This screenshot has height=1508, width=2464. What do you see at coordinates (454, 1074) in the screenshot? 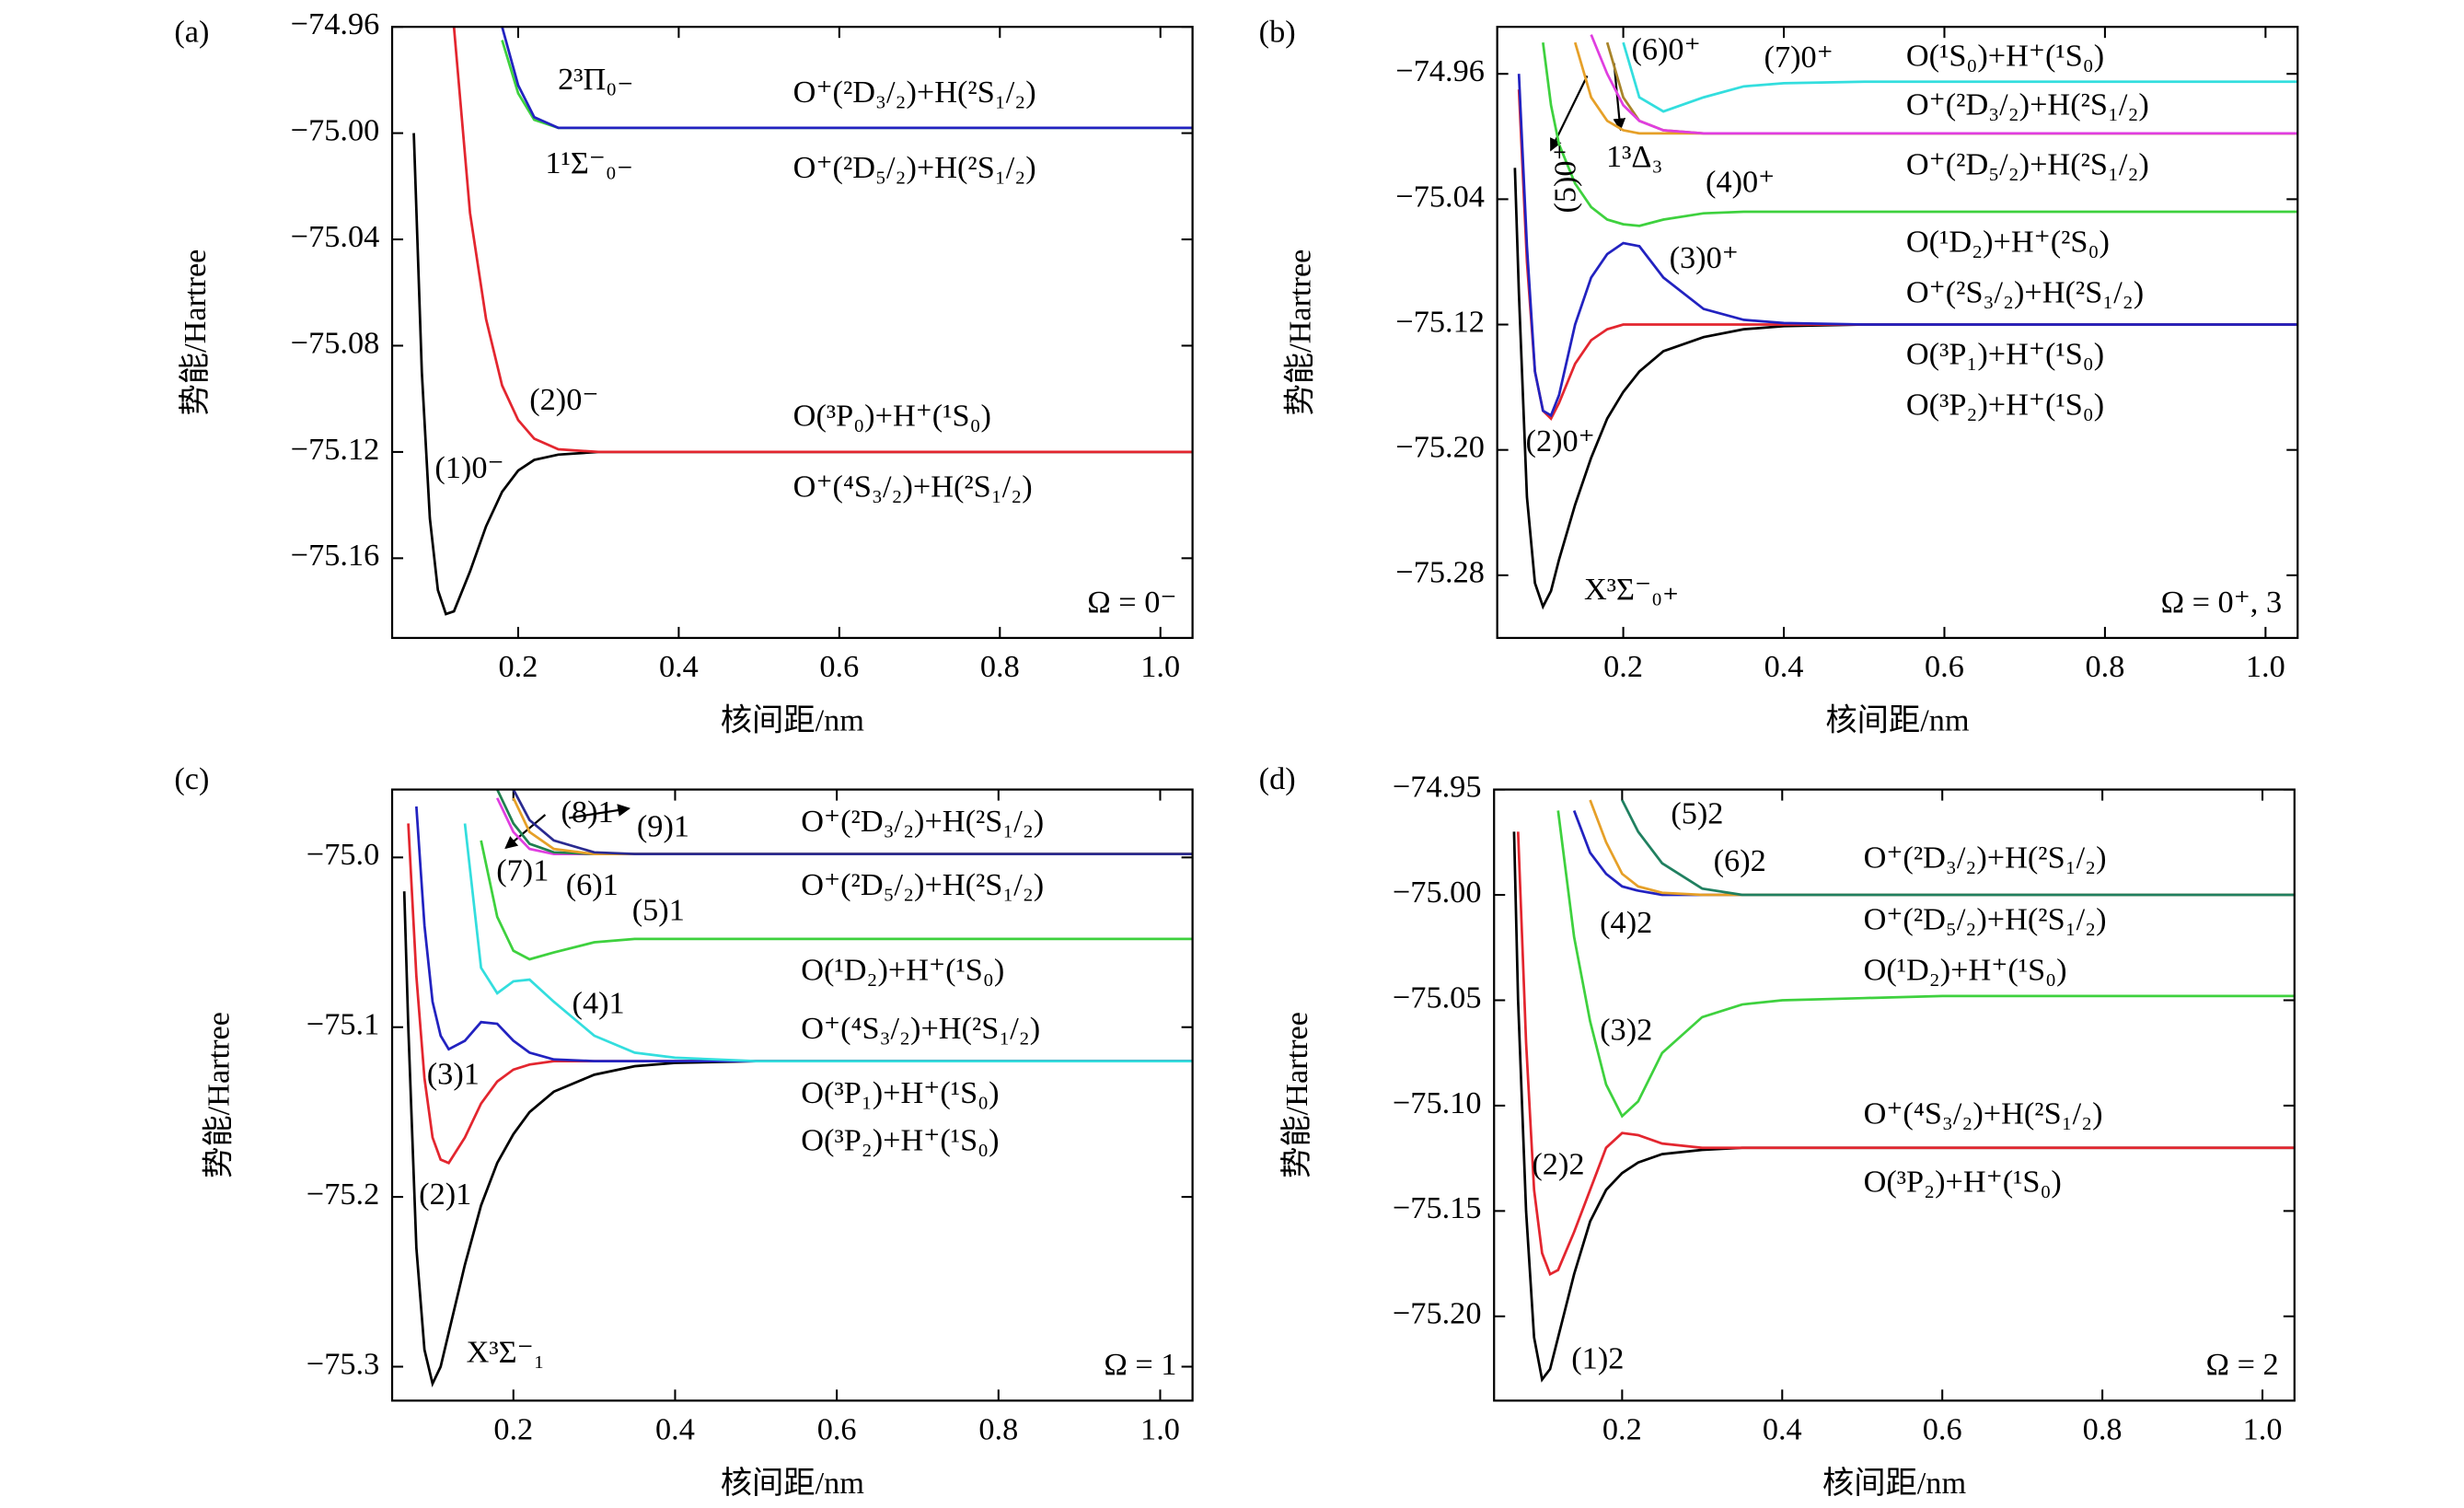
I see `curve-label: (3)1` at bounding box center [454, 1074].